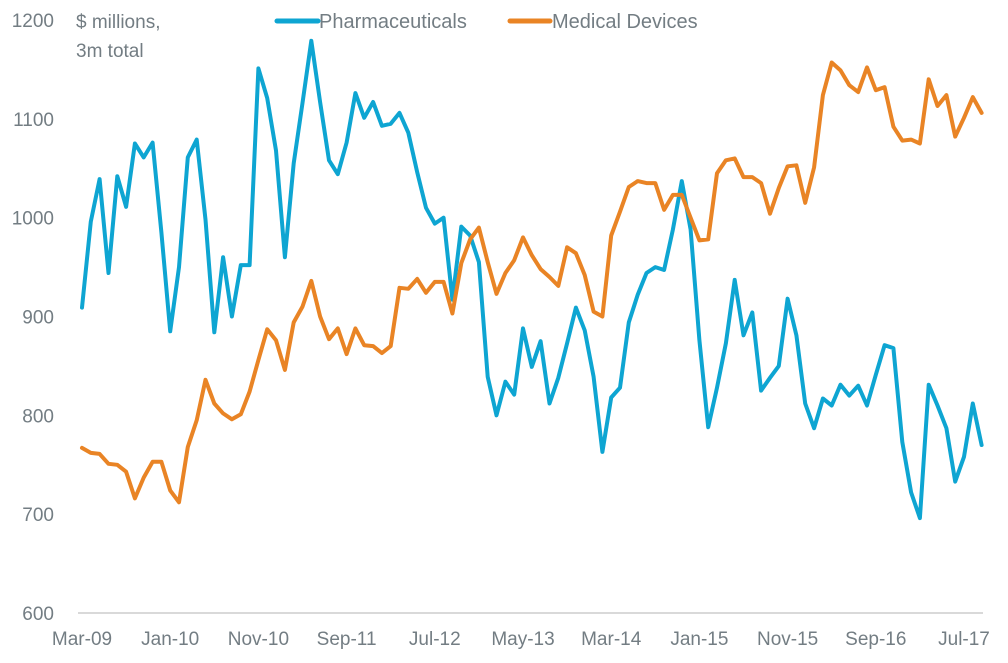  I want to click on x-tick-label: Sep-11, so click(347, 639).